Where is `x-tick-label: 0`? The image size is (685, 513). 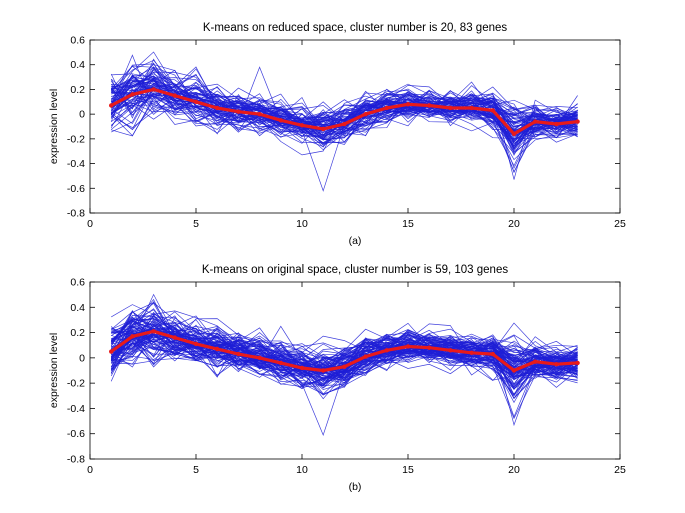 x-tick-label: 0 is located at coordinates (90, 470).